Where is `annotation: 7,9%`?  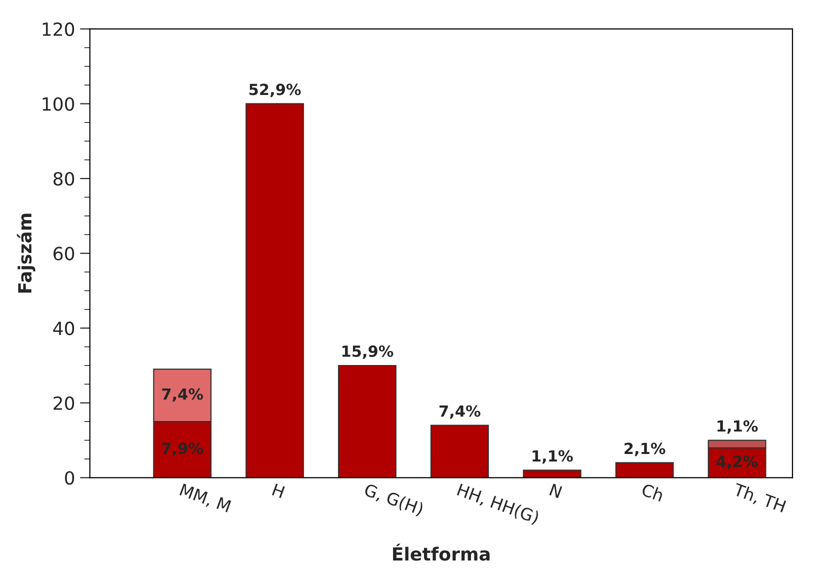
annotation: 7,9% is located at coordinates (183, 449).